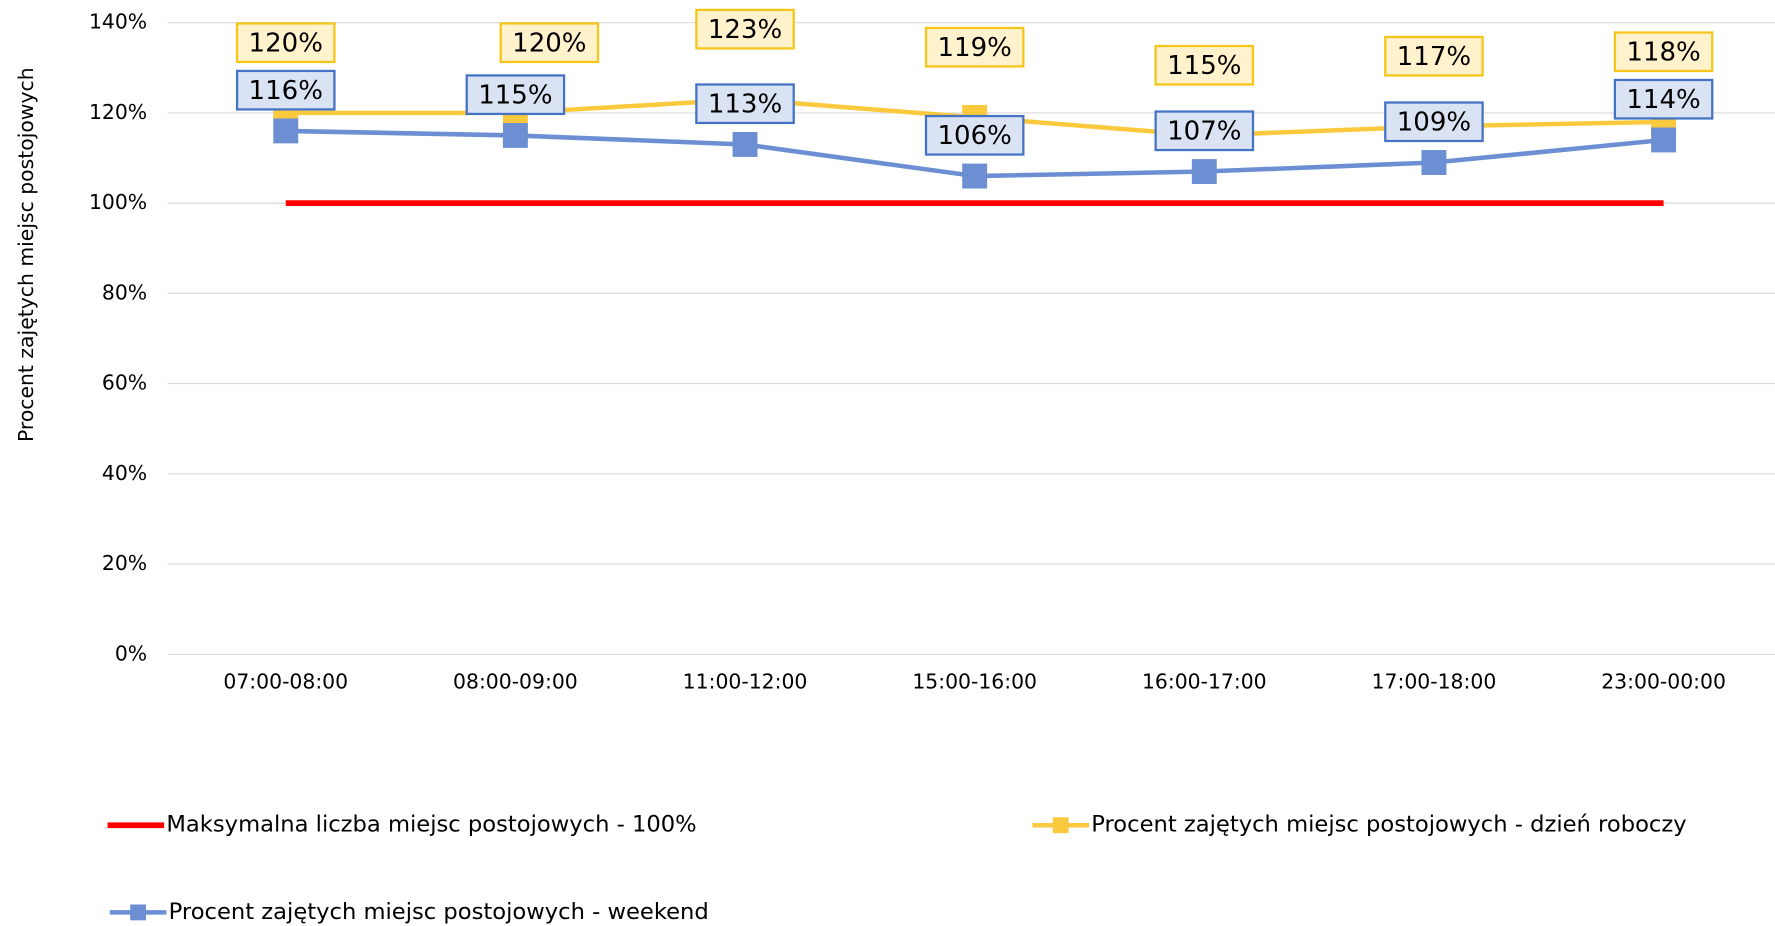 The image size is (1775, 926). What do you see at coordinates (26, 254) in the screenshot?
I see `y-axis-label: Procent zajętych miejsc postojowych` at bounding box center [26, 254].